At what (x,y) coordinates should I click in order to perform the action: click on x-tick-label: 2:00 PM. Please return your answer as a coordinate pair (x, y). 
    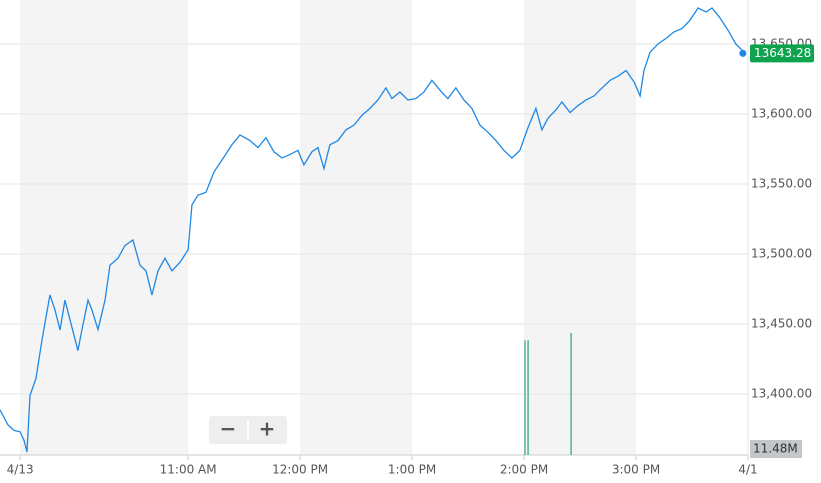
    Looking at the image, I should click on (524, 470).